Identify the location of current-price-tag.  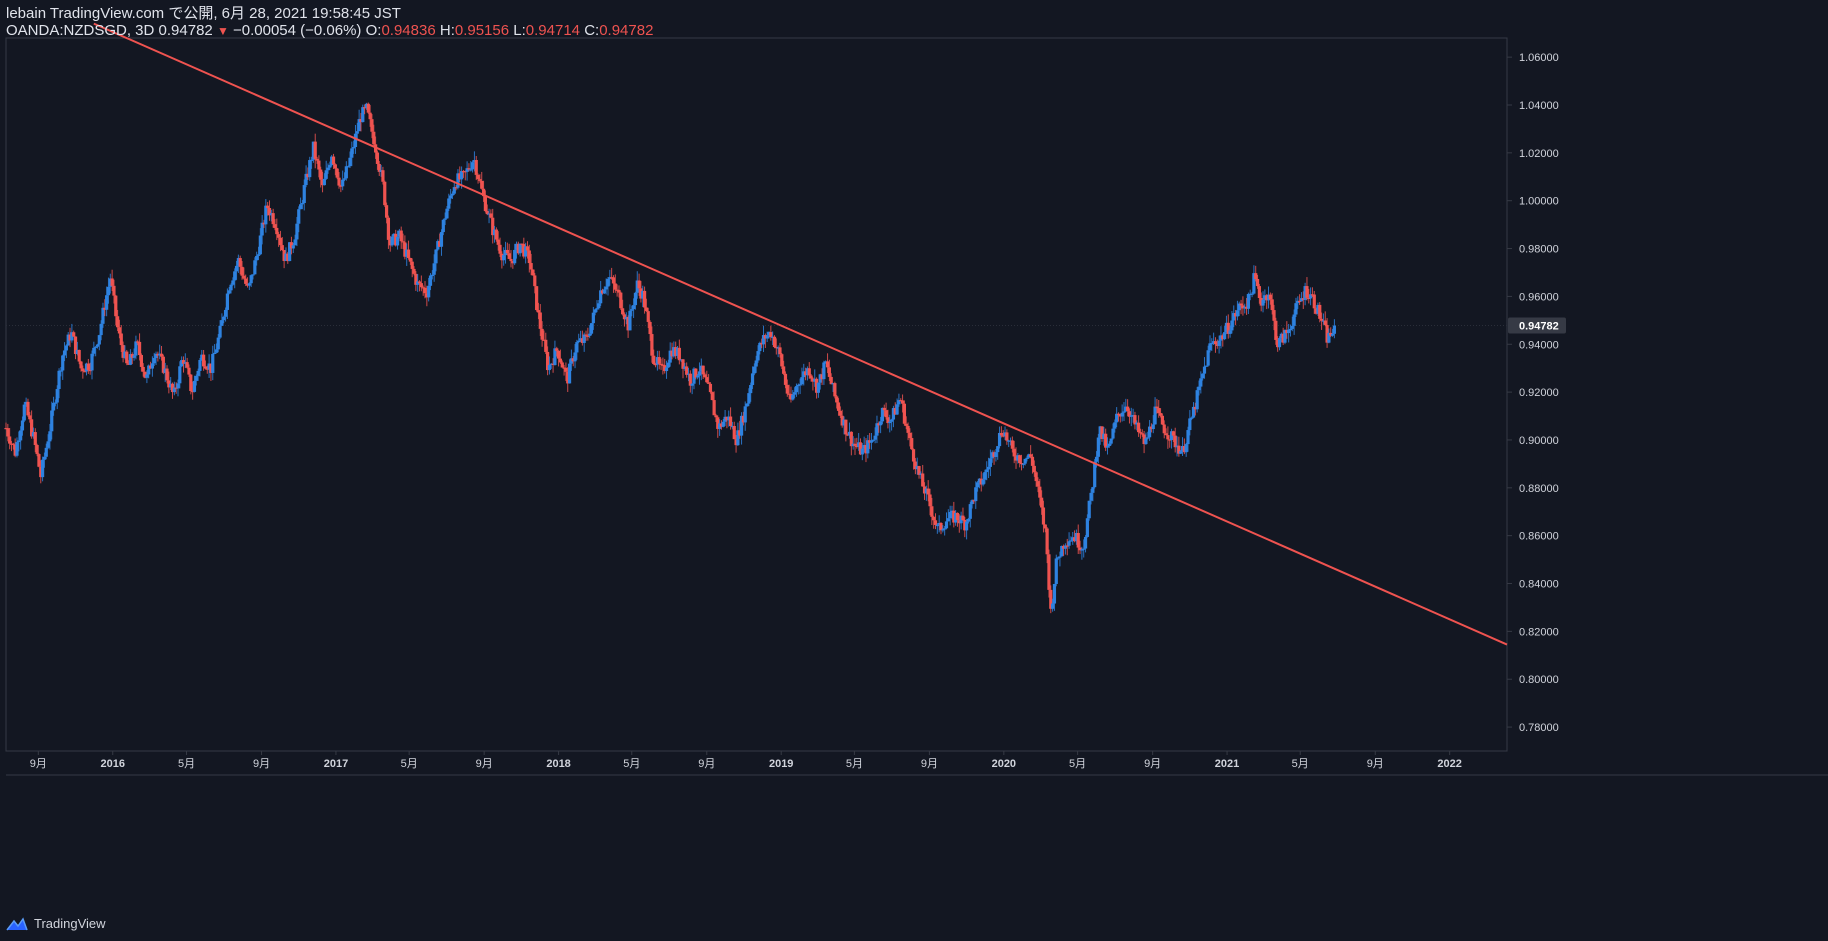
(1537, 325).